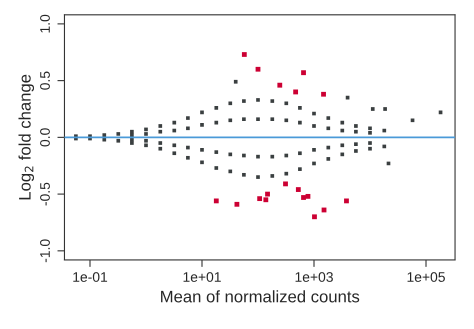 The image size is (474, 329). I want to click on y-tick-label: 1.0, so click(45, 23).